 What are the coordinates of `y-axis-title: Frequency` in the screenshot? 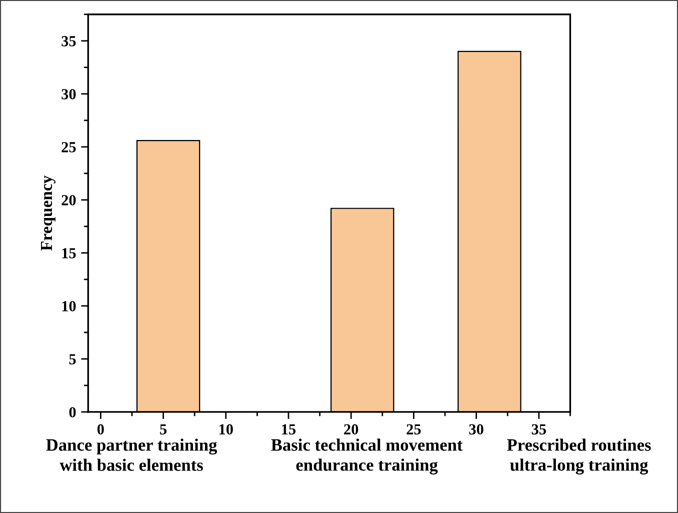 It's located at (48, 213).